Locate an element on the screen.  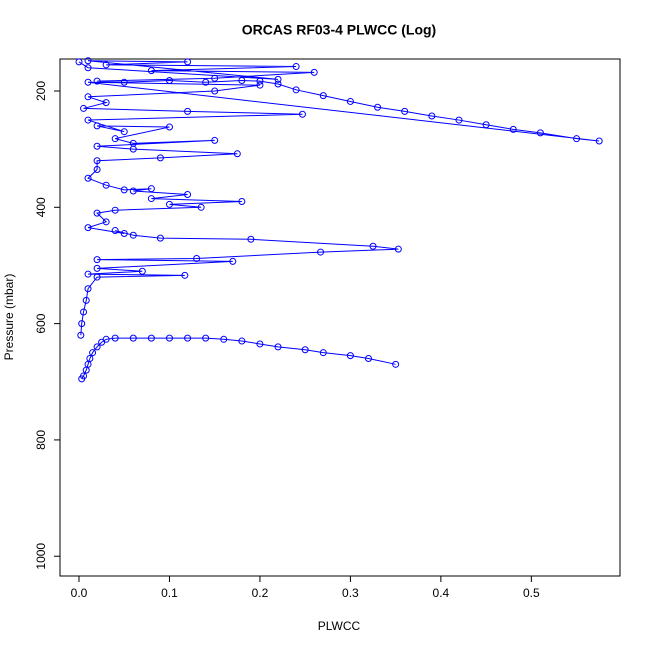
x-tick-label: 0.4 is located at coordinates (441, 593).